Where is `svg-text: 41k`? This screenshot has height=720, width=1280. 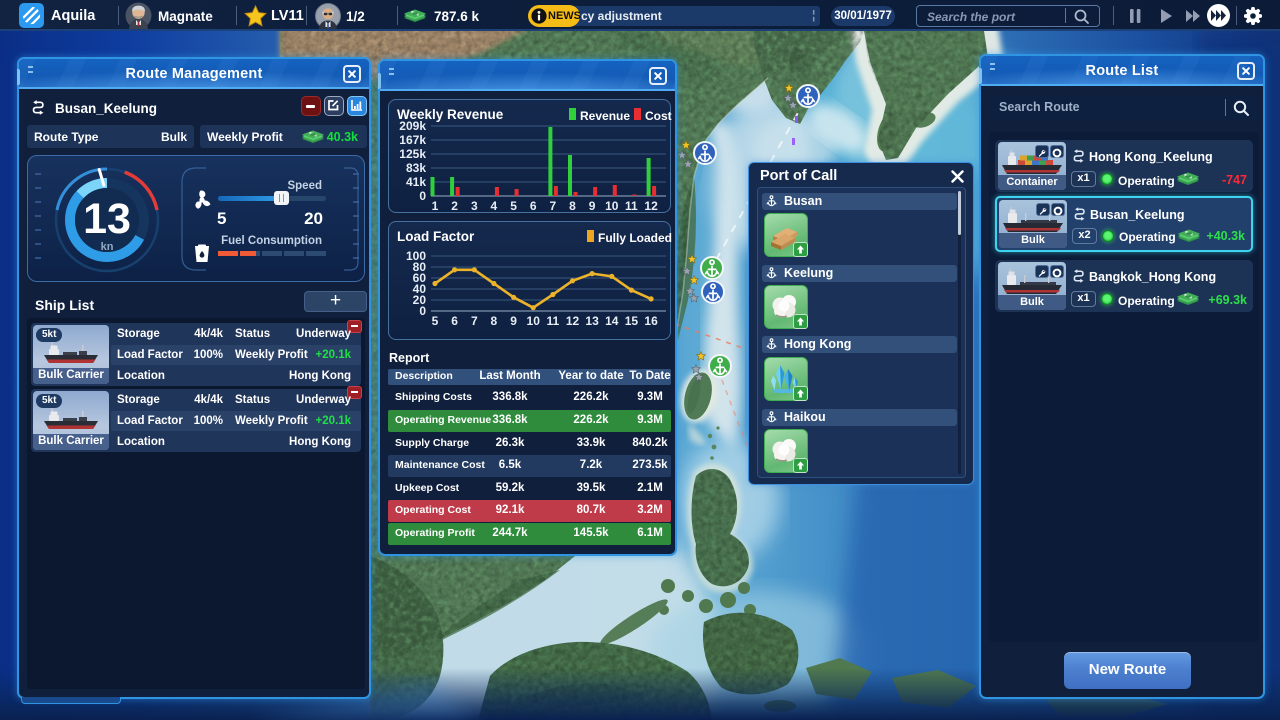
svg-text: 41k is located at coordinates (416, 182).